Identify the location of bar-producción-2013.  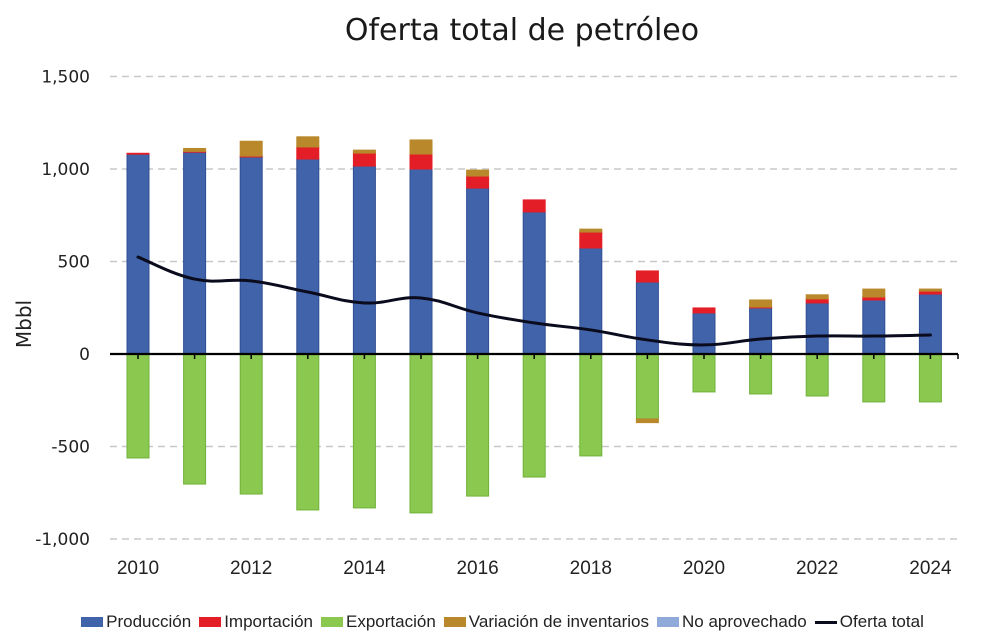
(308, 256).